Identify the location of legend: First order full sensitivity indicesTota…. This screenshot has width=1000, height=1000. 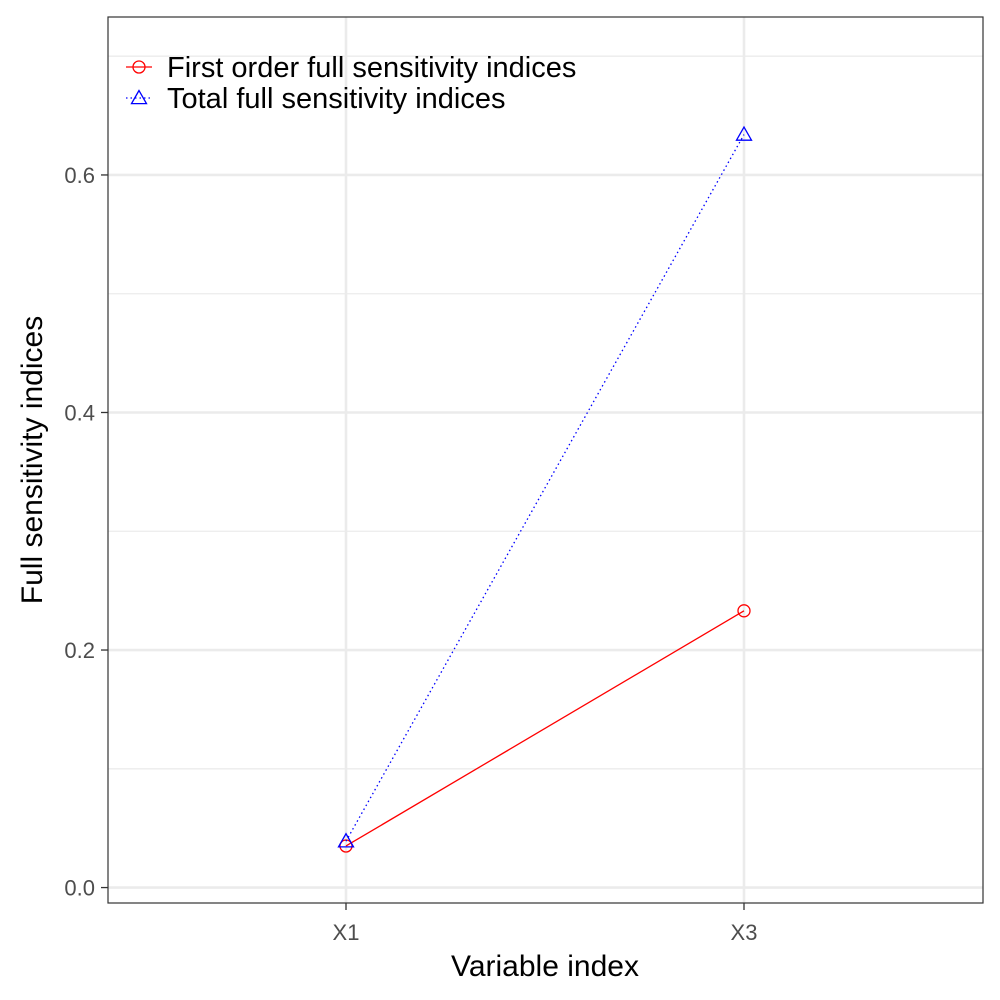
(351, 83).